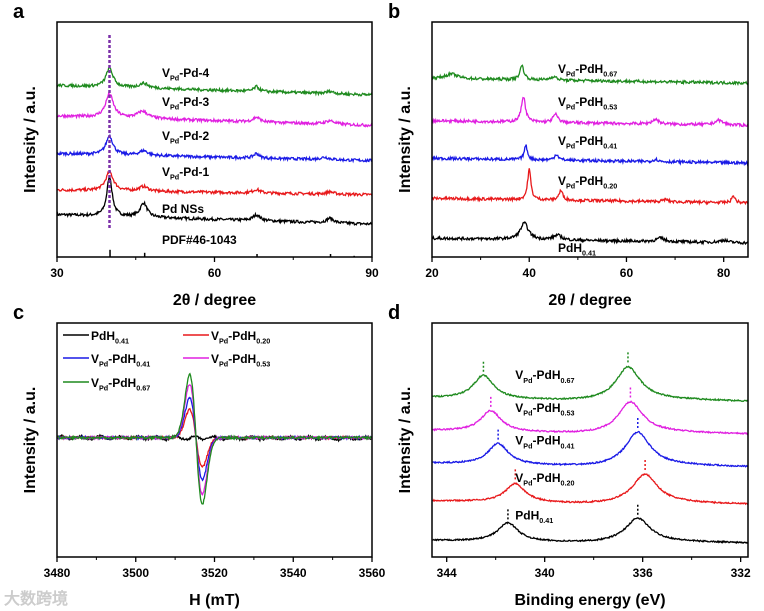  Describe the element at coordinates (57, 273) in the screenshot. I see `x-tick-label: 30` at that location.